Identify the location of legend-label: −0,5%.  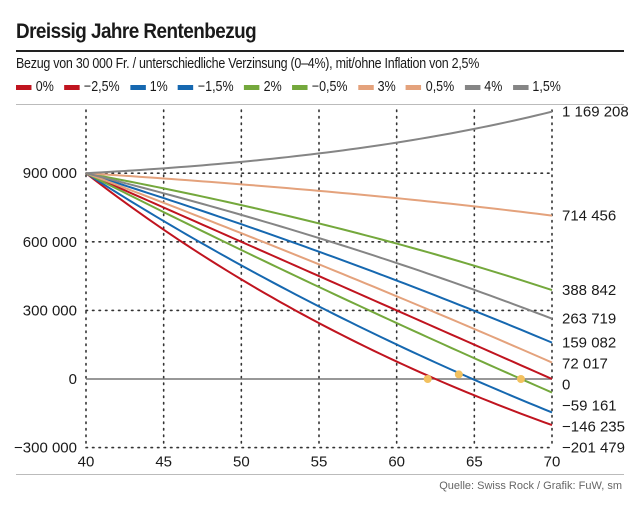
(329, 87).